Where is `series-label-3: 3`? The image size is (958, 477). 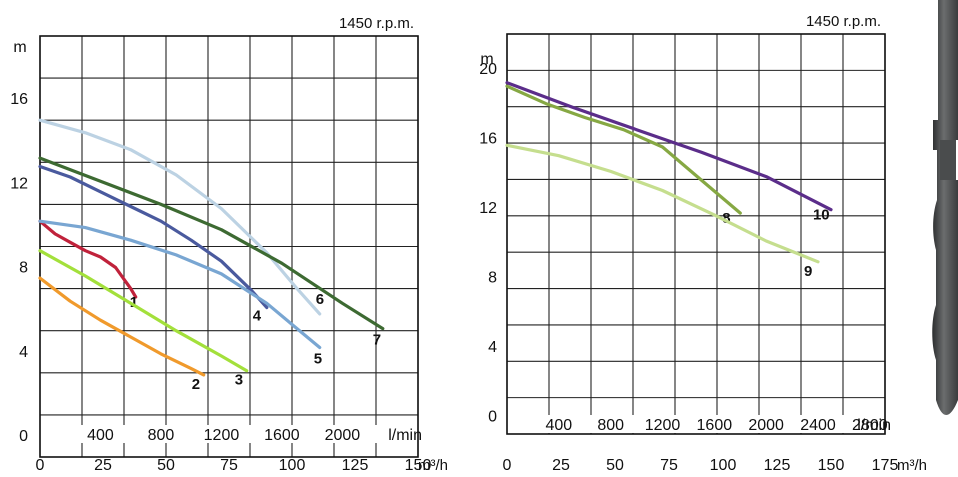
series-label-3: 3 is located at coordinates (239, 380).